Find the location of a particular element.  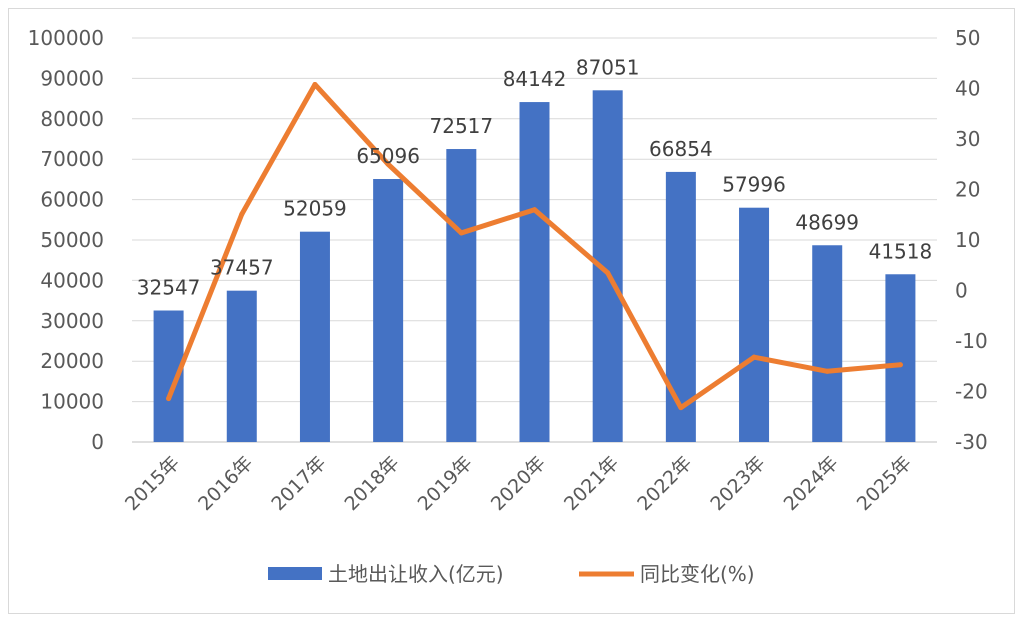

y-right-tick-label: 30 is located at coordinates (967, 139).